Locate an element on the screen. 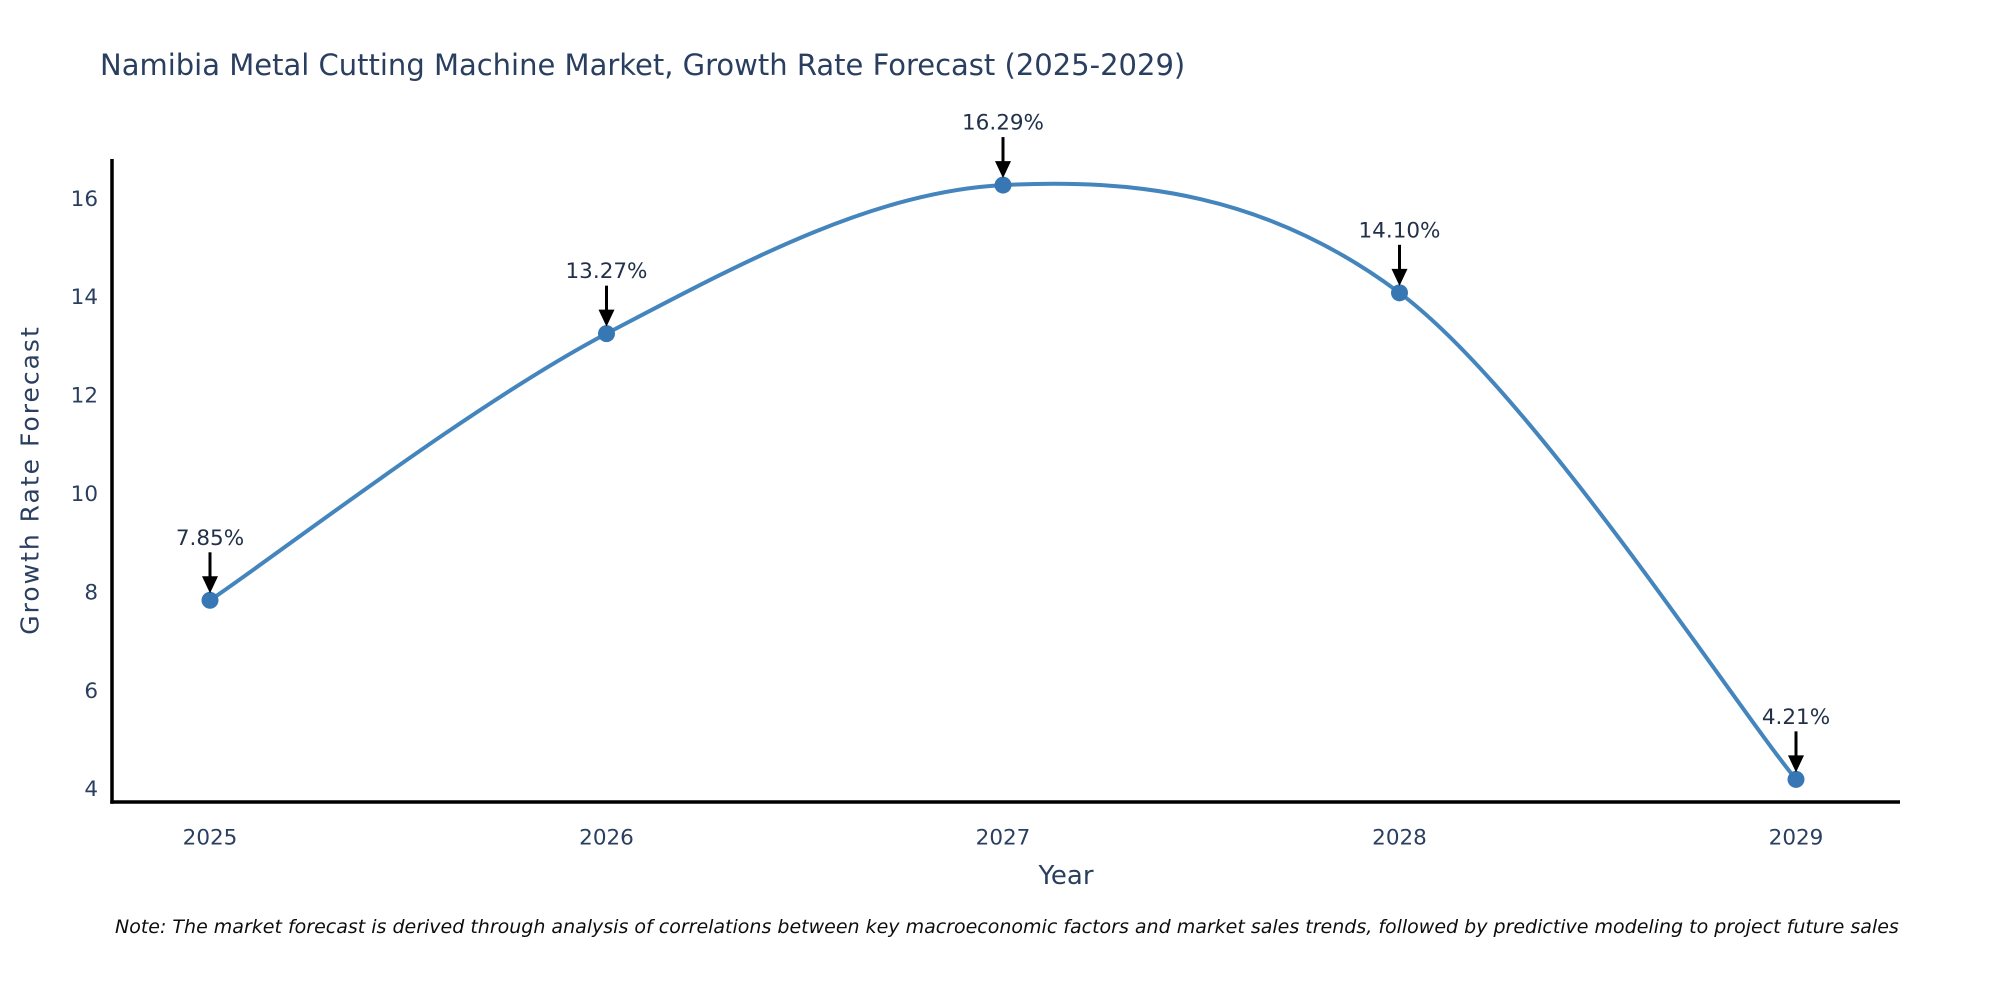  y-axis-title: Growth Rate Forecast is located at coordinates (30, 480).